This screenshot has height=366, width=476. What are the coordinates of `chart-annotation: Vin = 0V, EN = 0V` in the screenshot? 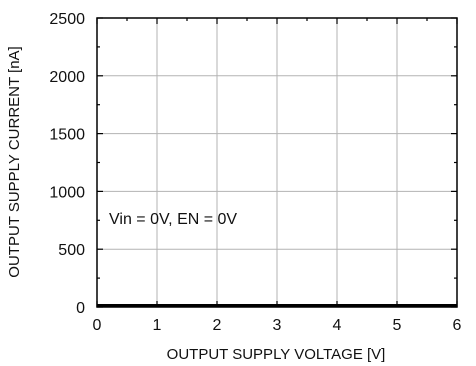 It's located at (173, 219).